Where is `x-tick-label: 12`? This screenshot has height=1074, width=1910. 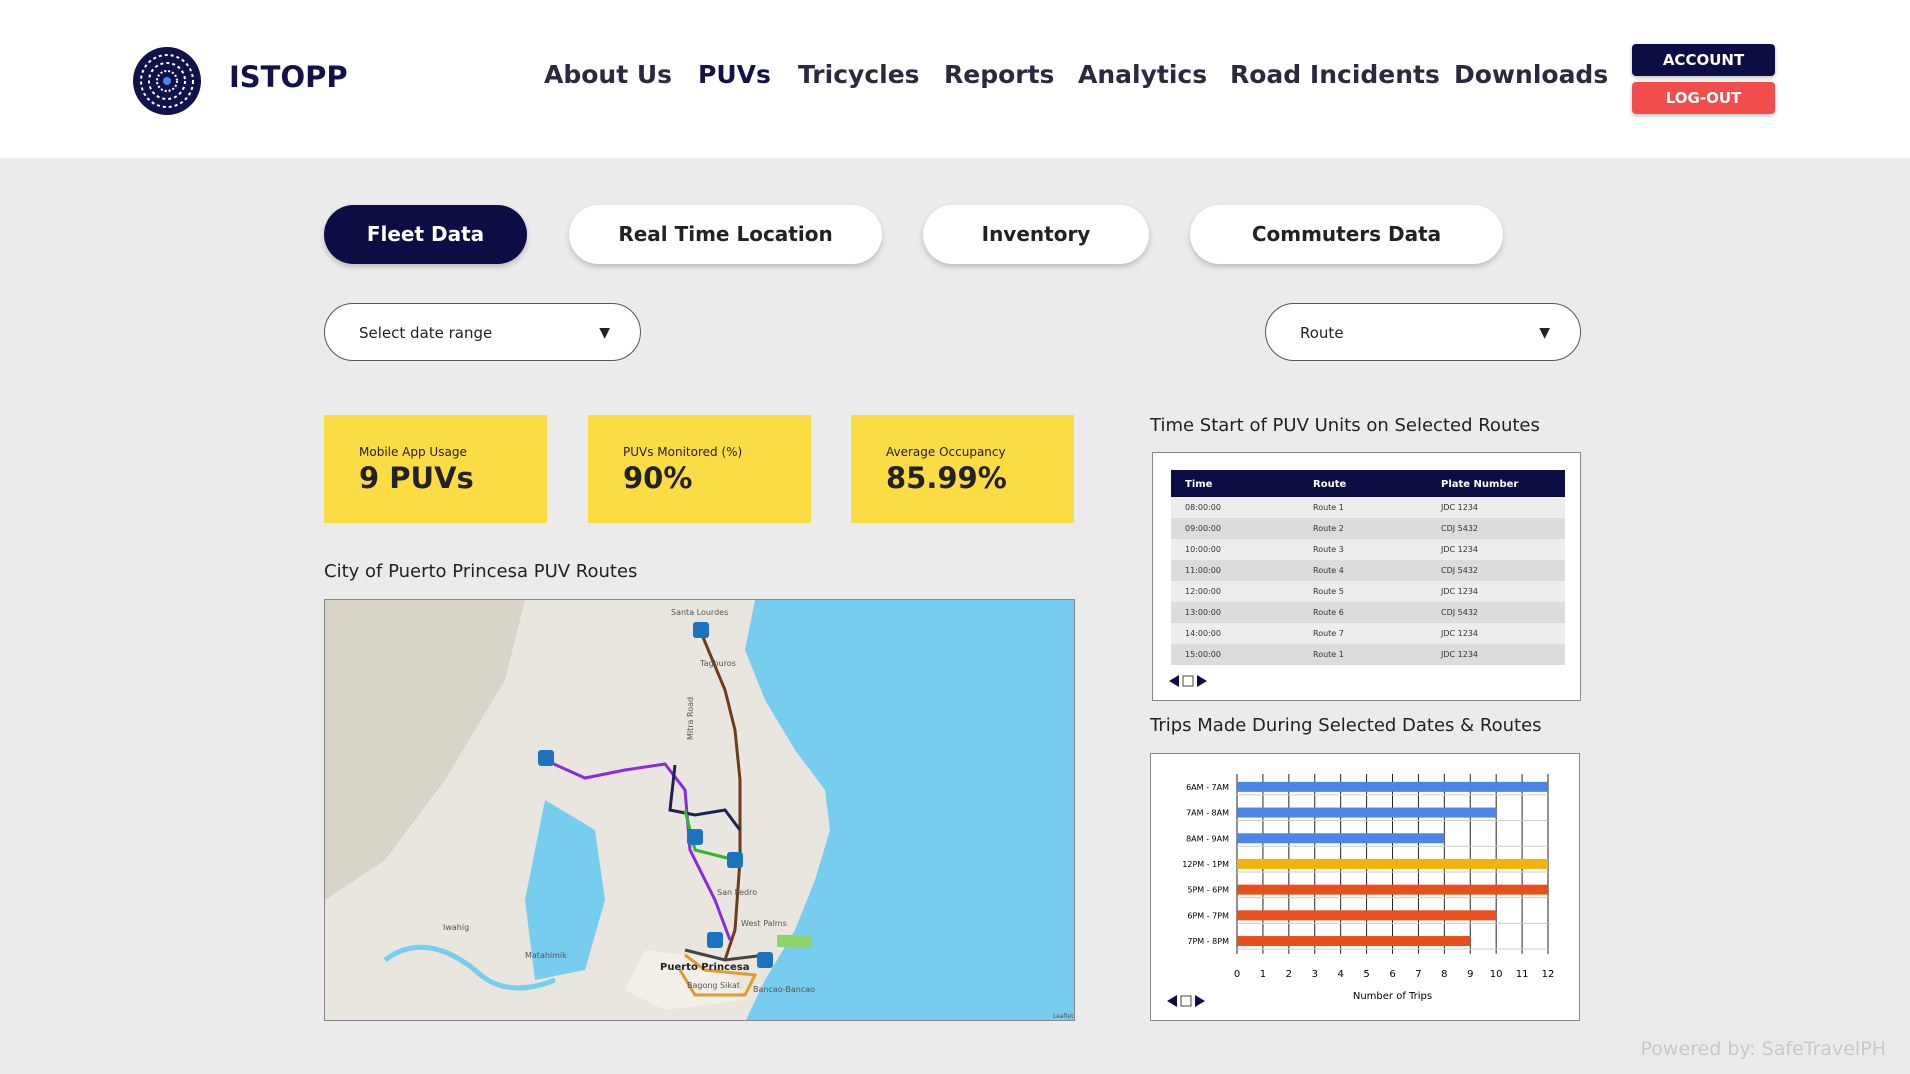
x-tick-label: 12 is located at coordinates (1548, 974).